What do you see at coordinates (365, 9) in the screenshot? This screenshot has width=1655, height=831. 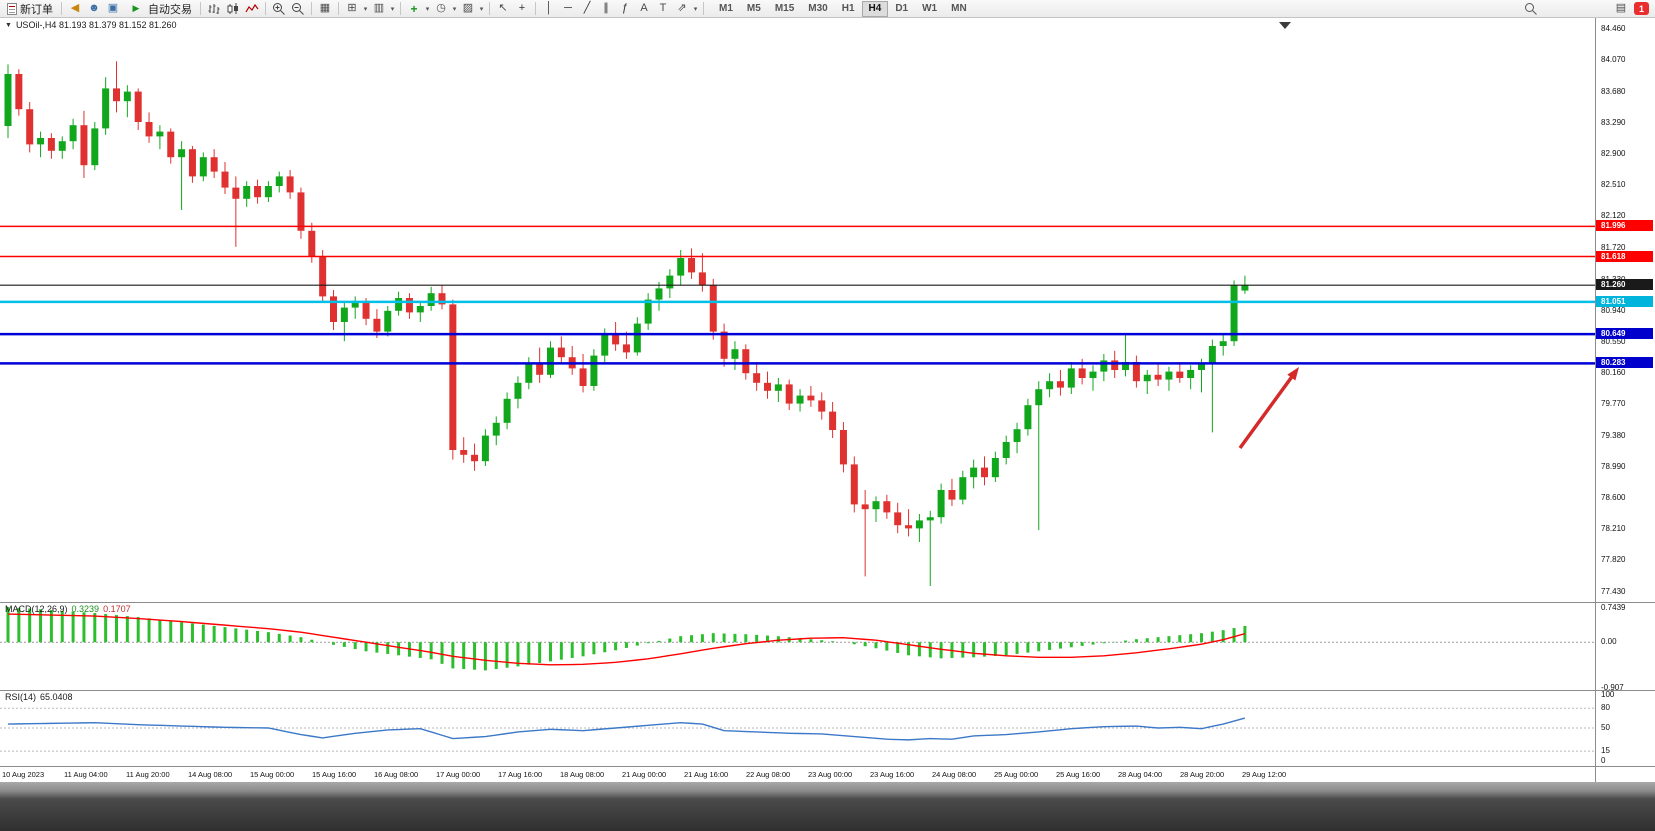 I see `new-chart-caret-icon: ▾` at bounding box center [365, 9].